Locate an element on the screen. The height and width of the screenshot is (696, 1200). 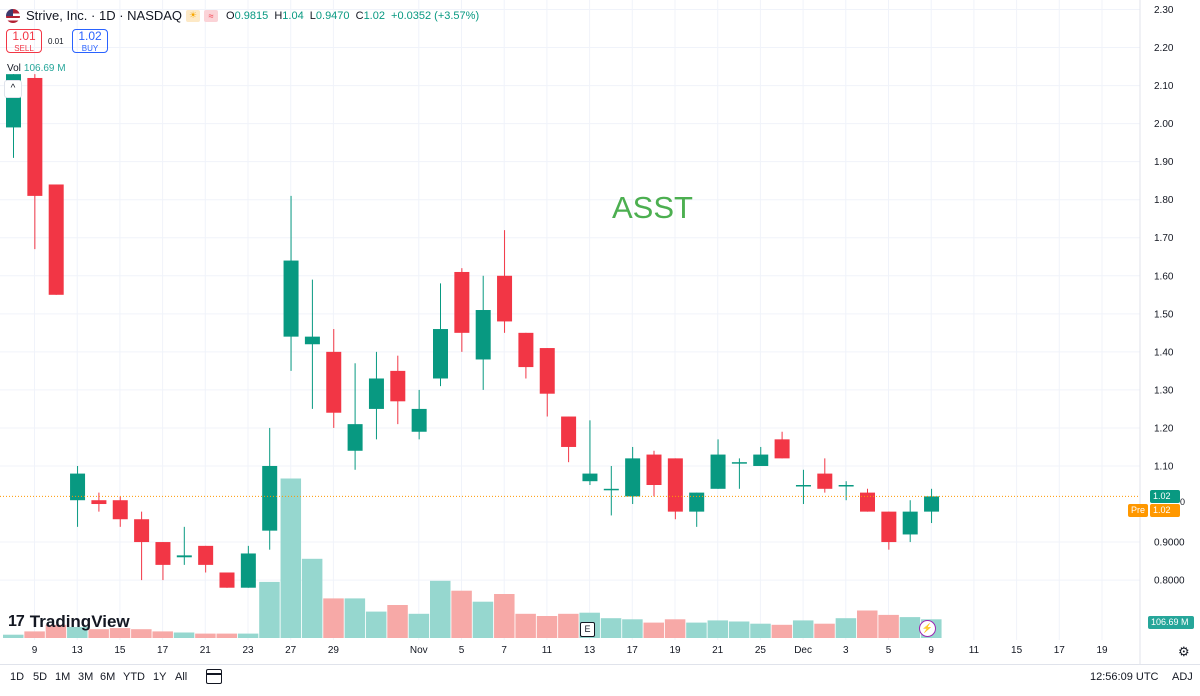
tf-1y: 1Y is located at coordinates (160, 677).